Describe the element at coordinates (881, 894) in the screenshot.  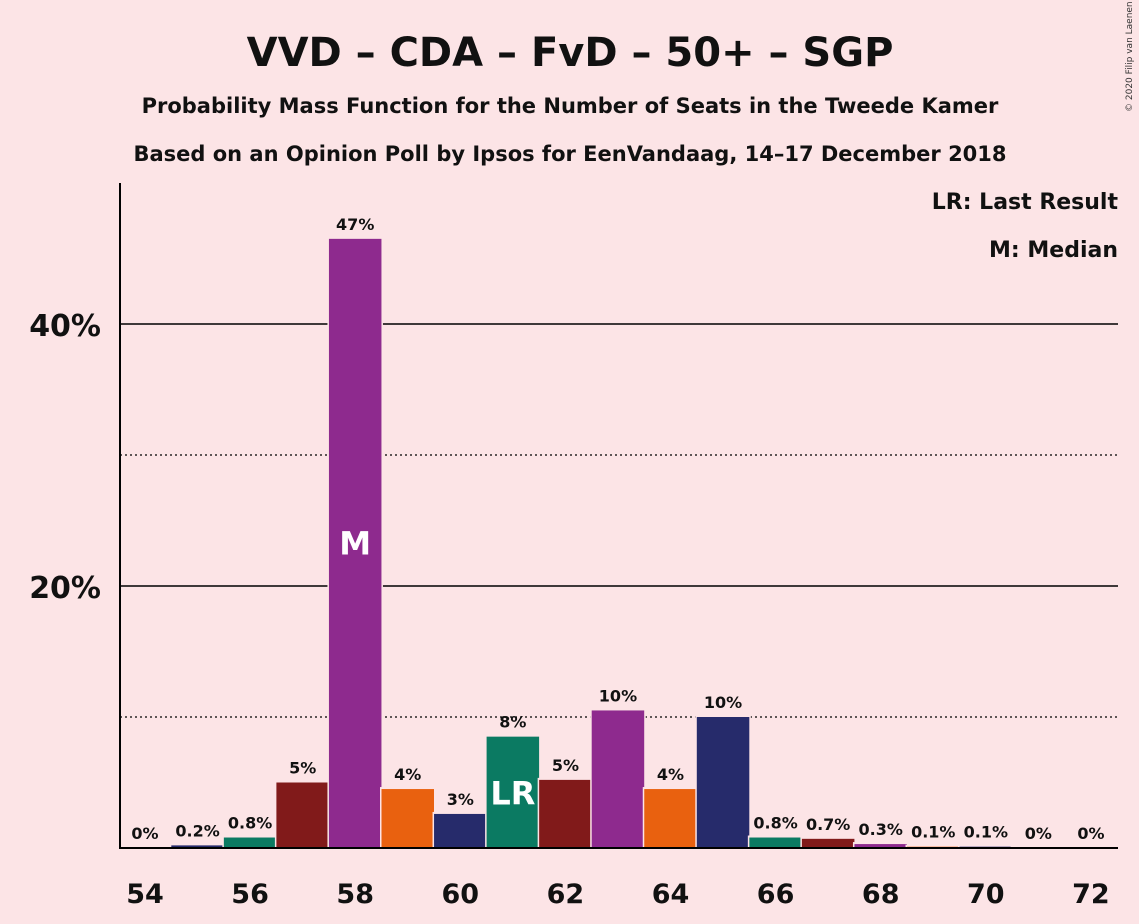
I see `x-tick-label: 68` at that location.